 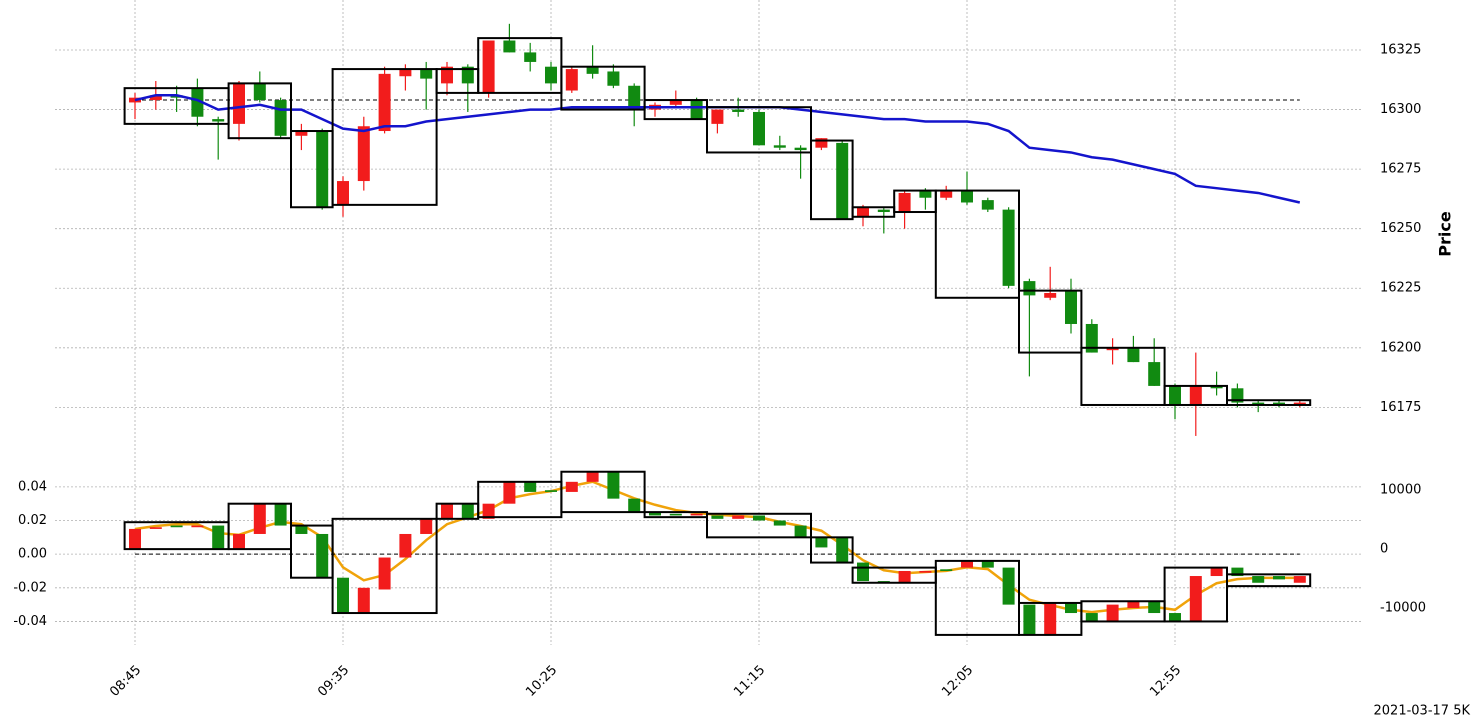 I want to click on x-tick-label: 11:15, so click(x=749, y=681).